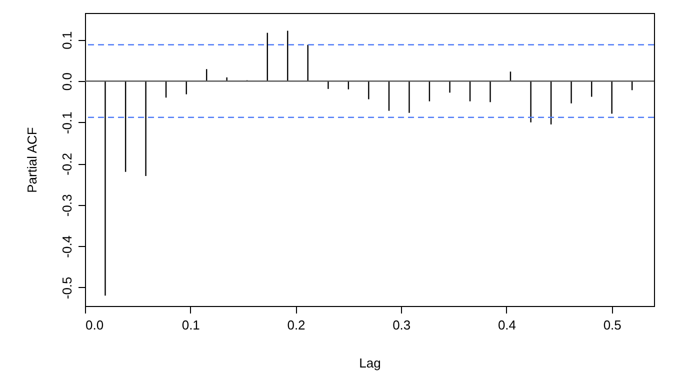 The width and height of the screenshot is (700, 392). What do you see at coordinates (67, 288) in the screenshot?
I see `y-tick-label: -0.5` at bounding box center [67, 288].